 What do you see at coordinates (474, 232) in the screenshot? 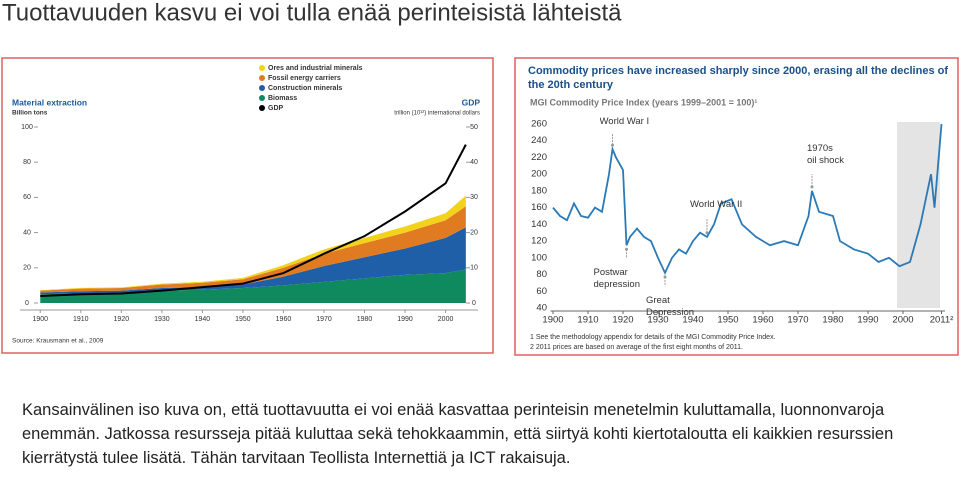
I see `y2-tick-label: 20` at bounding box center [474, 232].